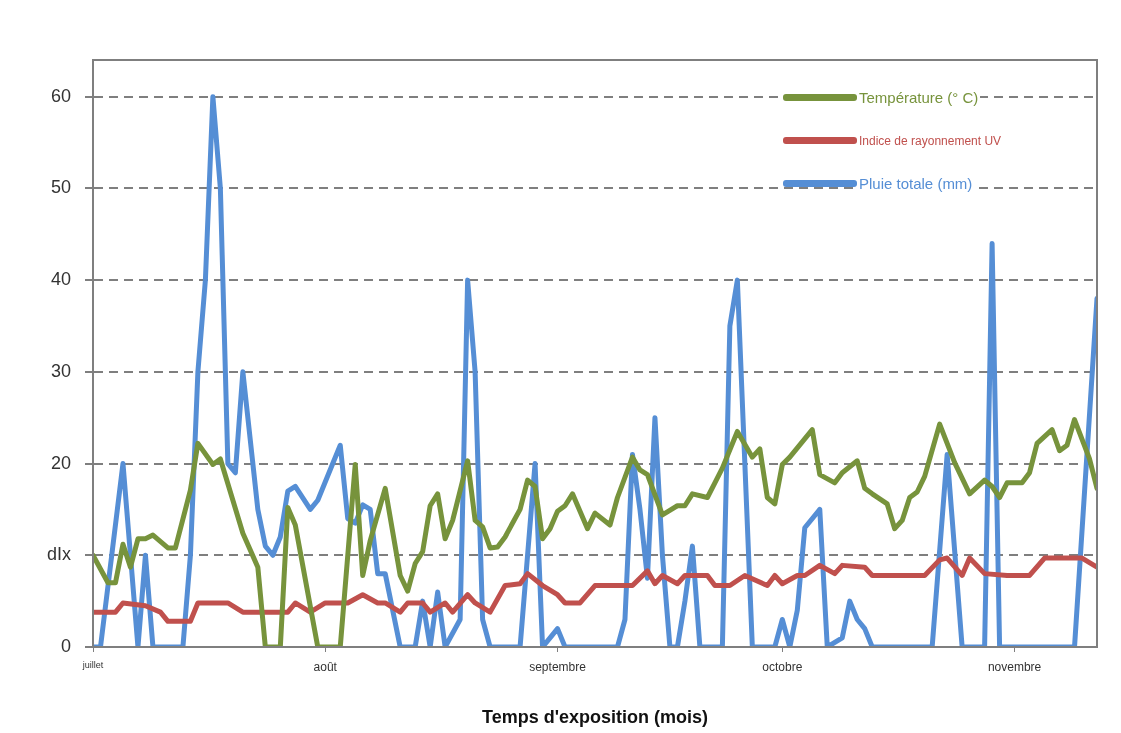  I want to click on y-tick-label: 50, so click(60, 187).